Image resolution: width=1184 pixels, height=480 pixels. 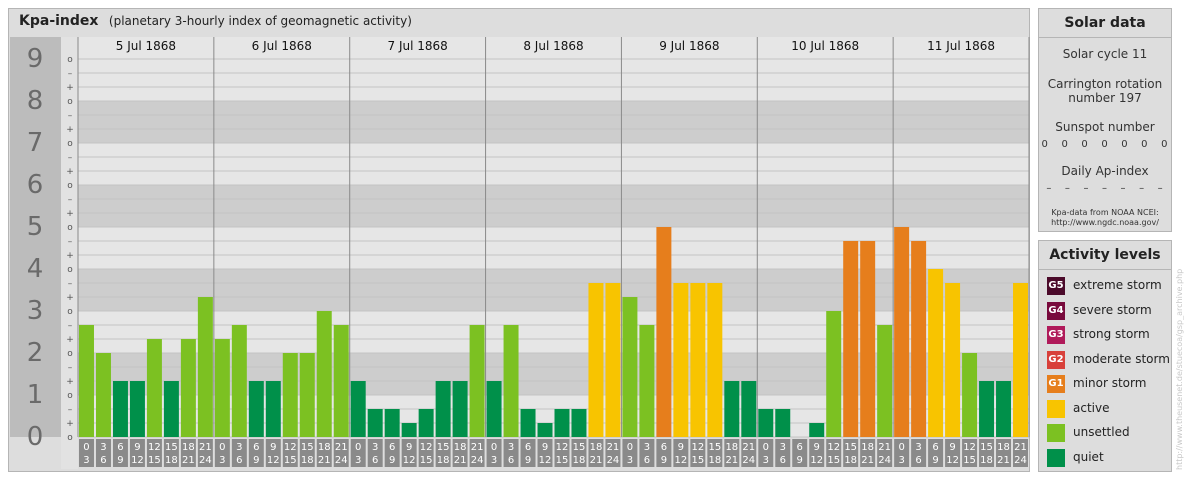 What do you see at coordinates (825, 46) in the screenshot?
I see `day-label: 10 Jul 1868` at bounding box center [825, 46].